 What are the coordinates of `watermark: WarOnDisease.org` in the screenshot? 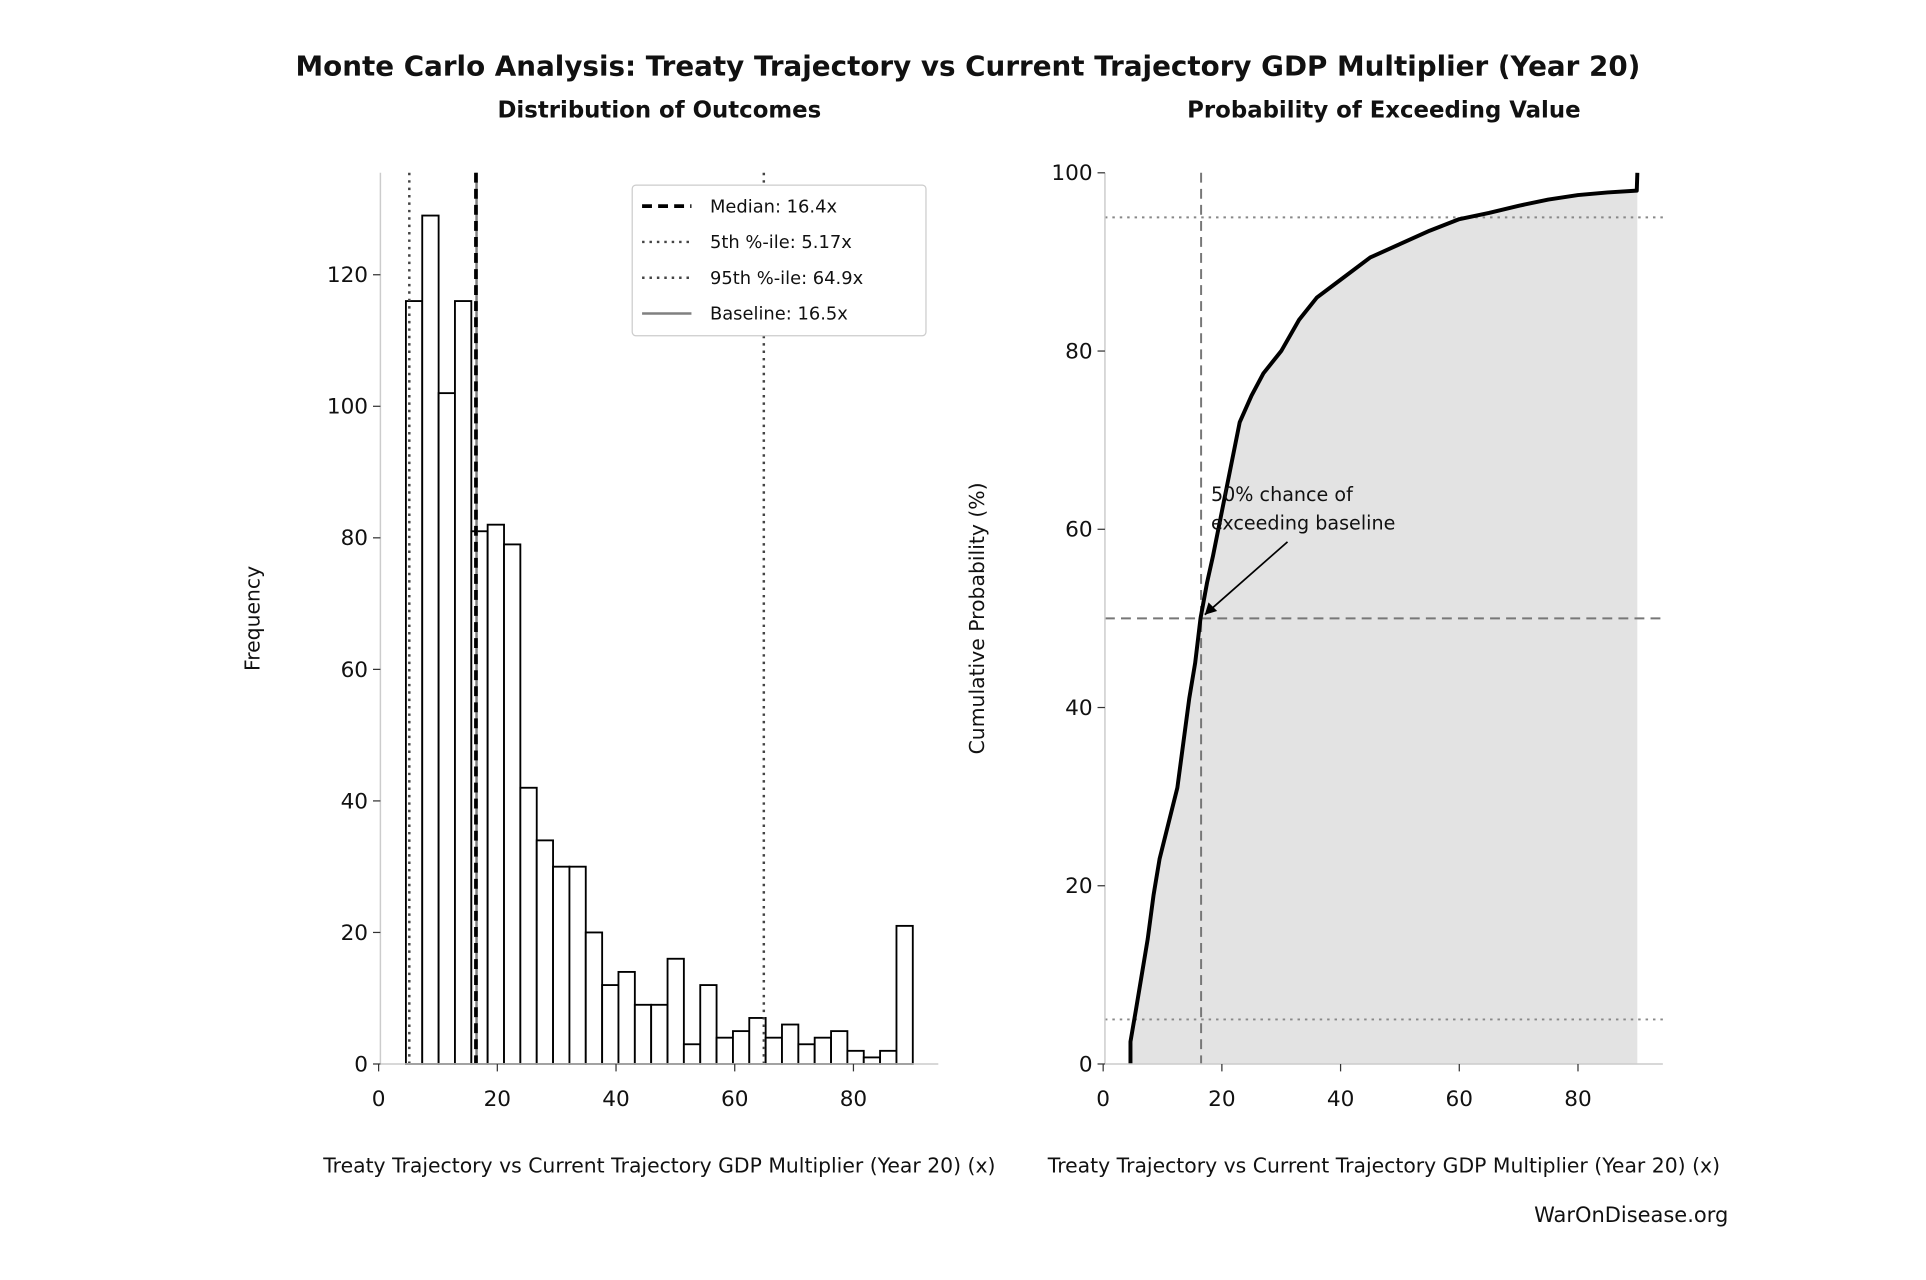 It's located at (1631, 1215).